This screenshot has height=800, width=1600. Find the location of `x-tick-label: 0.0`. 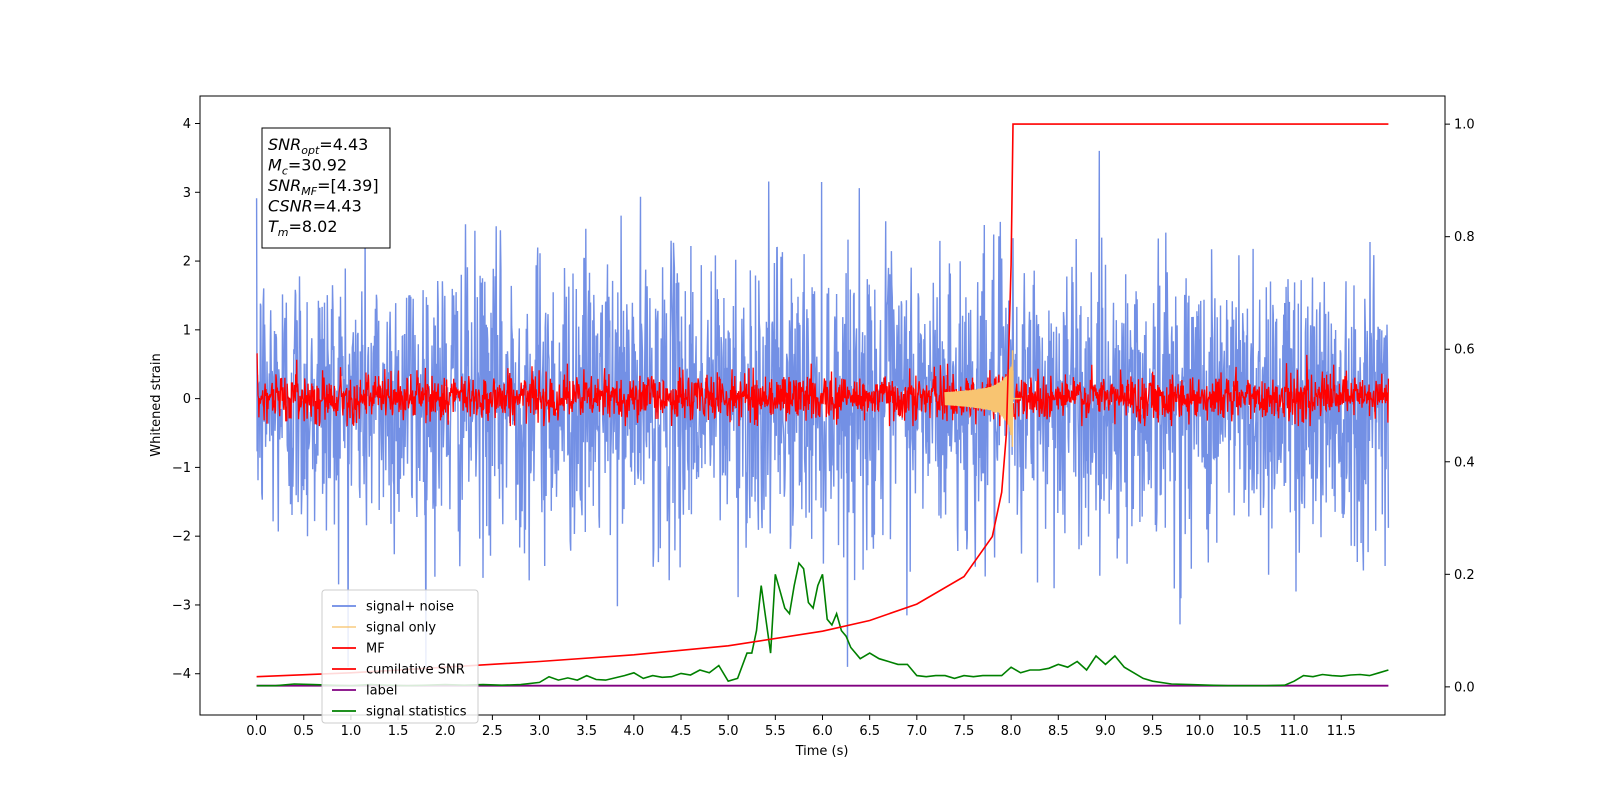

x-tick-label: 0.0 is located at coordinates (256, 731).